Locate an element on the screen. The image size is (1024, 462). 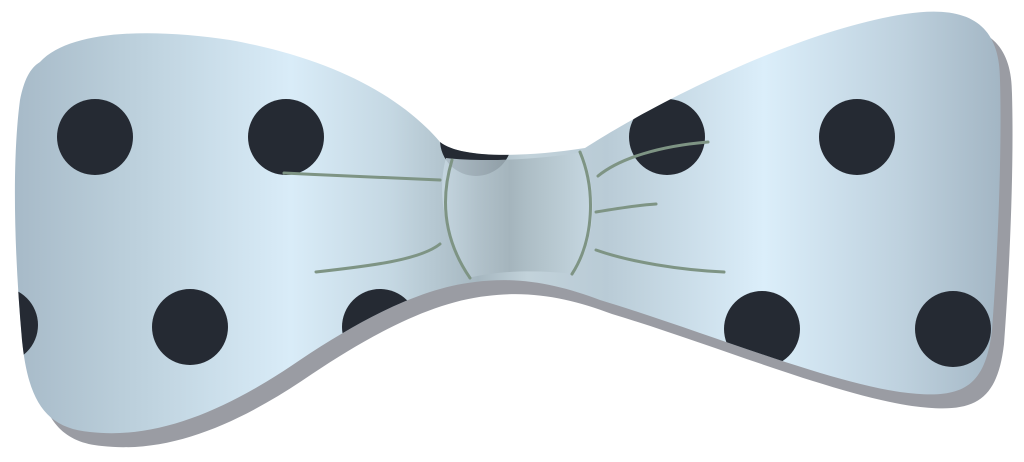
stitch-lines is located at coordinates (504, 210).